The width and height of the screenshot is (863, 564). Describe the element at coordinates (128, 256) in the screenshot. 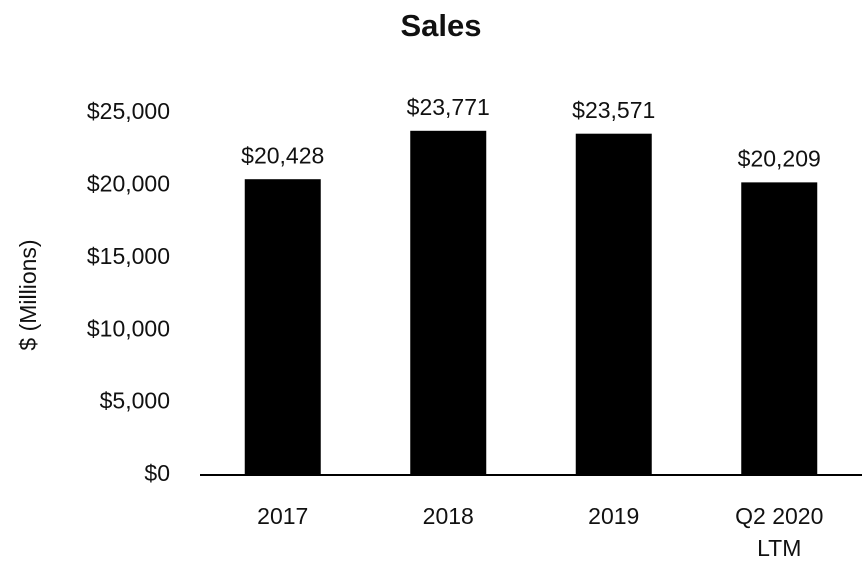

I see `y-tick-label: $15,000` at that location.